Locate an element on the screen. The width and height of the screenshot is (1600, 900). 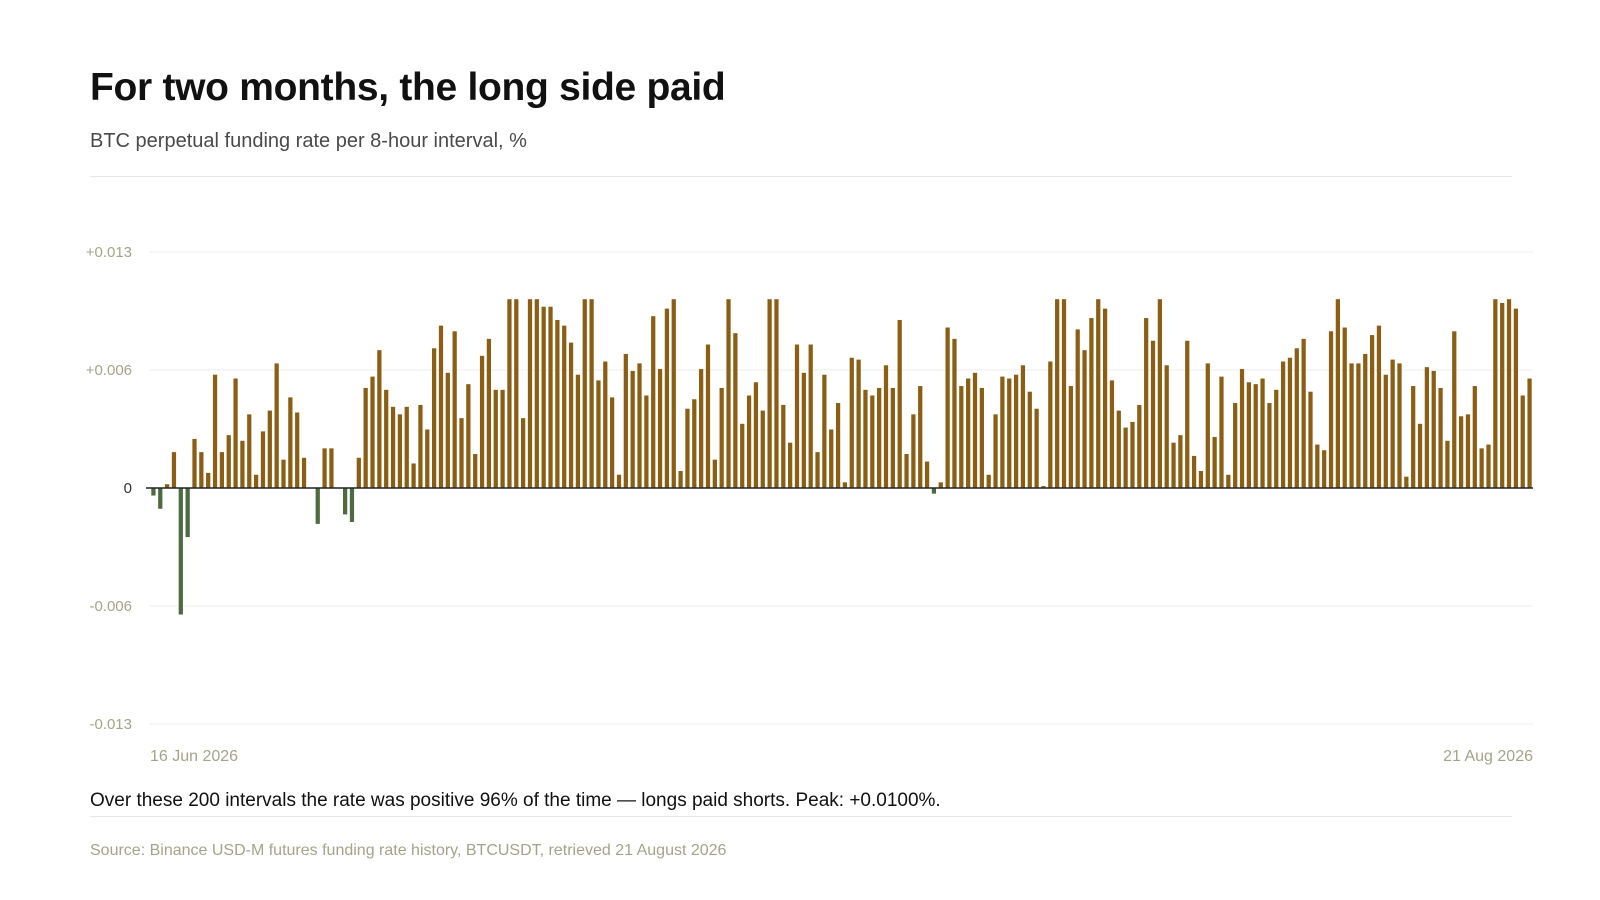
y-tick-label: 0 is located at coordinates (128, 488).